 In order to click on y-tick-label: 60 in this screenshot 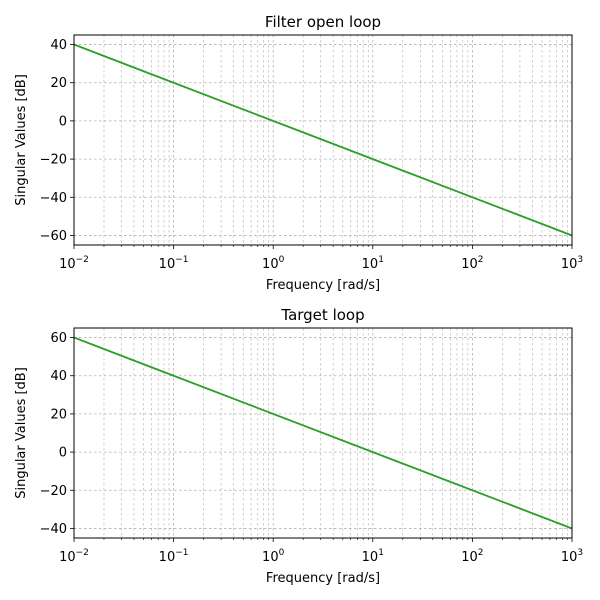, I will do `click(58, 338)`.